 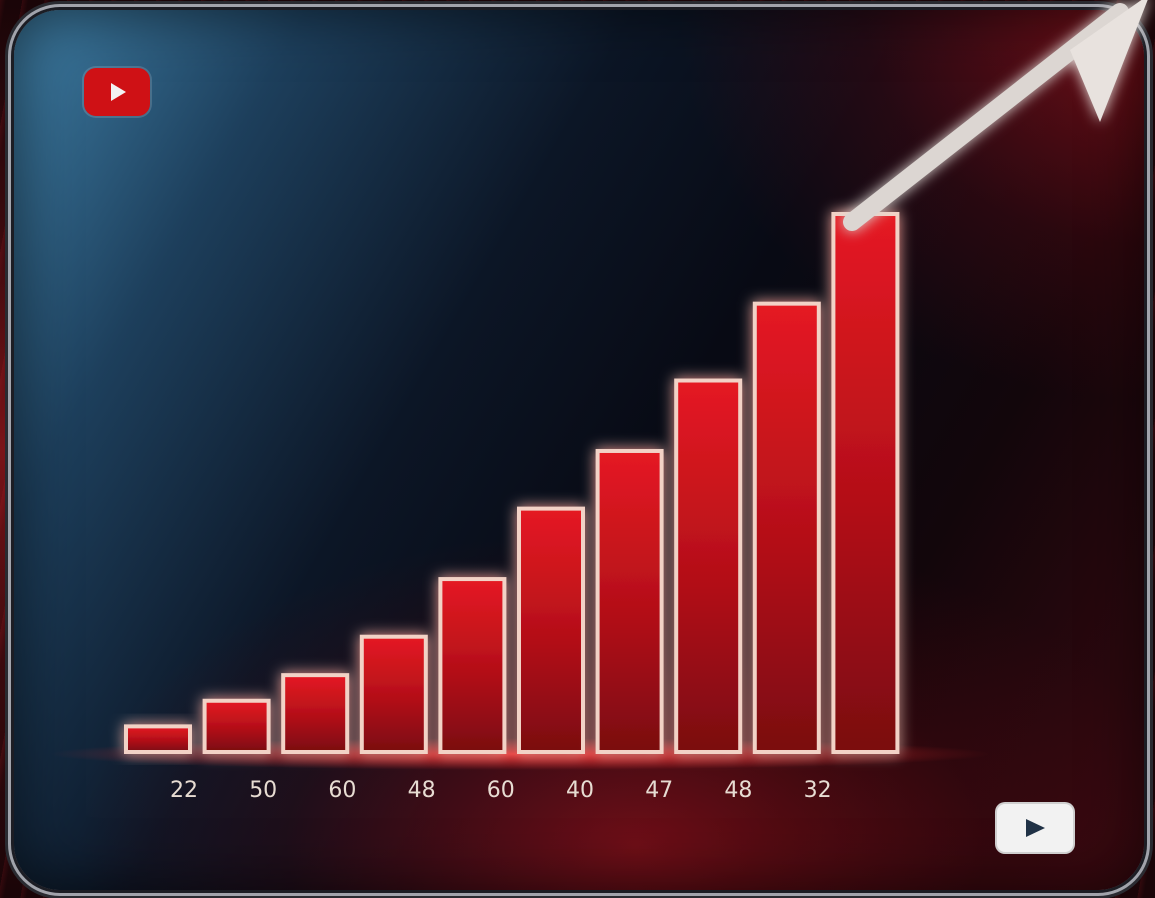 What do you see at coordinates (659, 790) in the screenshot?
I see `x-tick-label: 47` at bounding box center [659, 790].